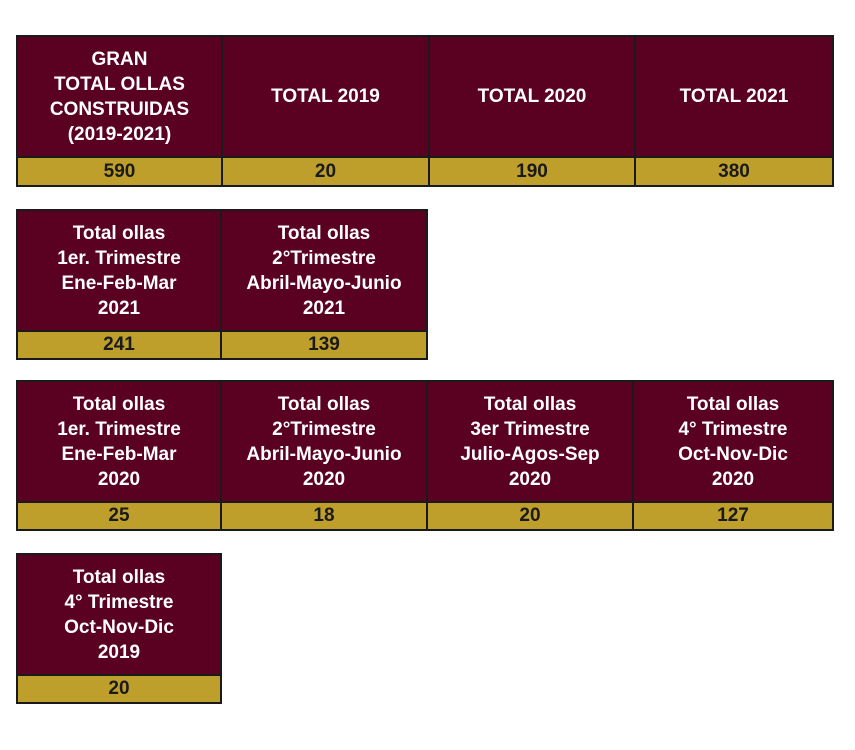  Describe the element at coordinates (325, 171) in the screenshot. I see `value-total-2019: 20` at that location.